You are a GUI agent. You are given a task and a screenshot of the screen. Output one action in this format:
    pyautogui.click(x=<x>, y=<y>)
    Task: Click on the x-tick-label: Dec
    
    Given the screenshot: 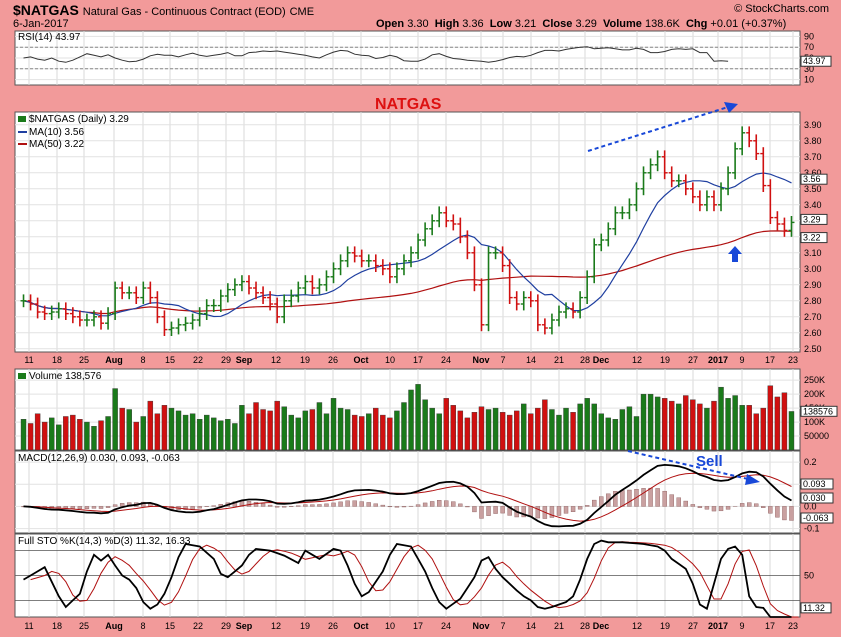 What is the action you would take?
    pyautogui.click(x=601, y=360)
    